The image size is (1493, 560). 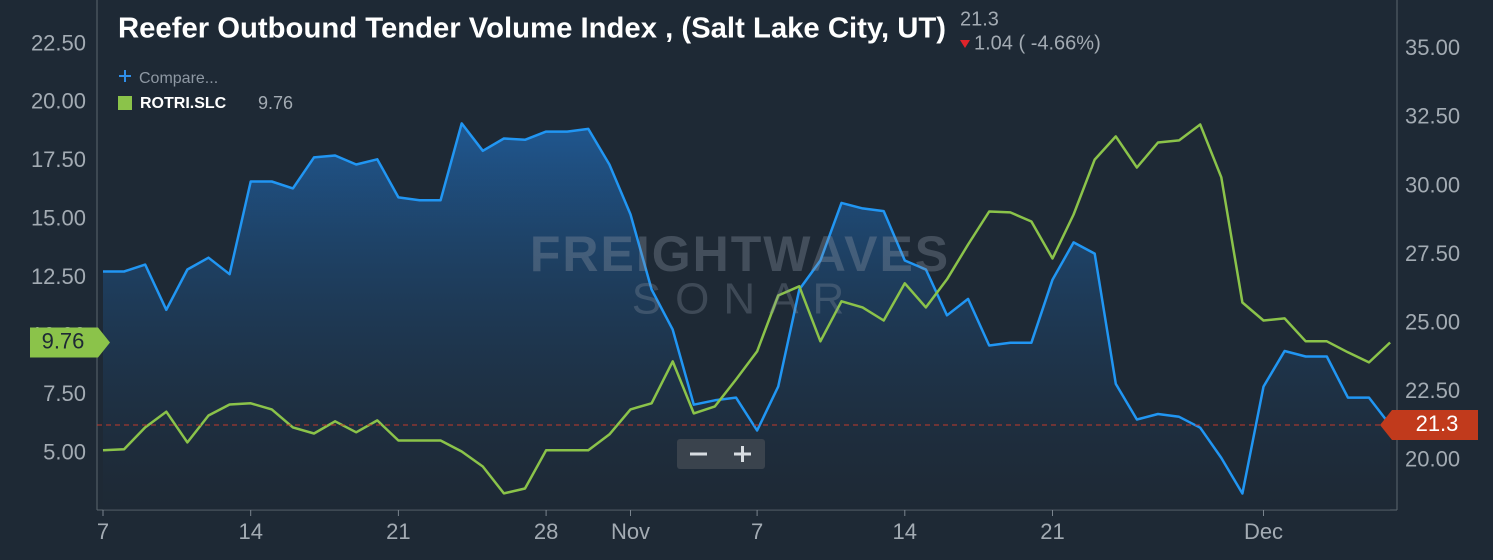 I want to click on last-value: 21.3, so click(x=979, y=19).